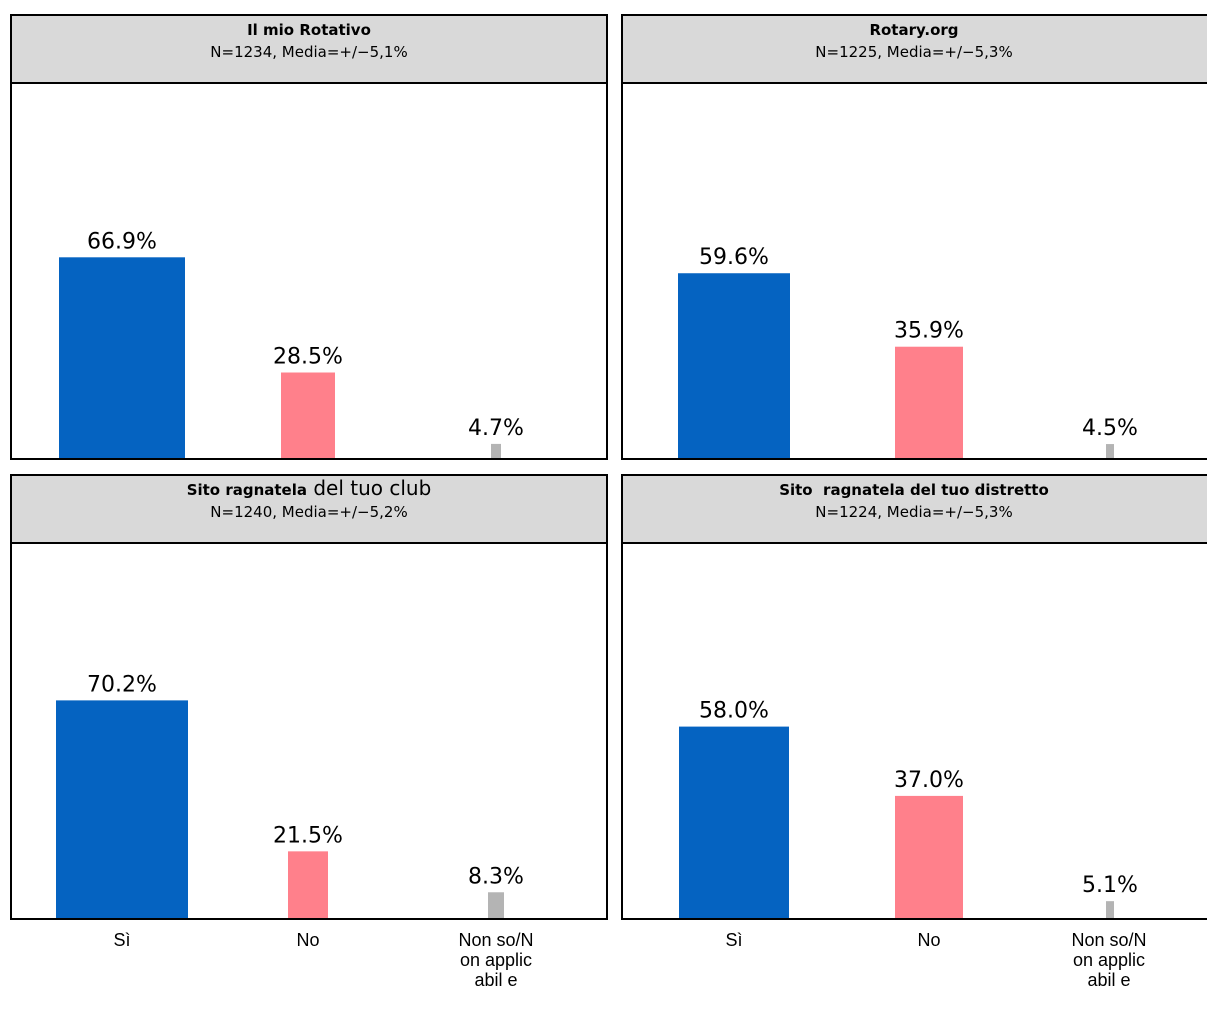 This screenshot has width=1207, height=1026. Describe the element at coordinates (291, 343) in the screenshot. I see `bar-chart-svg: 66.9% 28.5% 4.7%` at that location.